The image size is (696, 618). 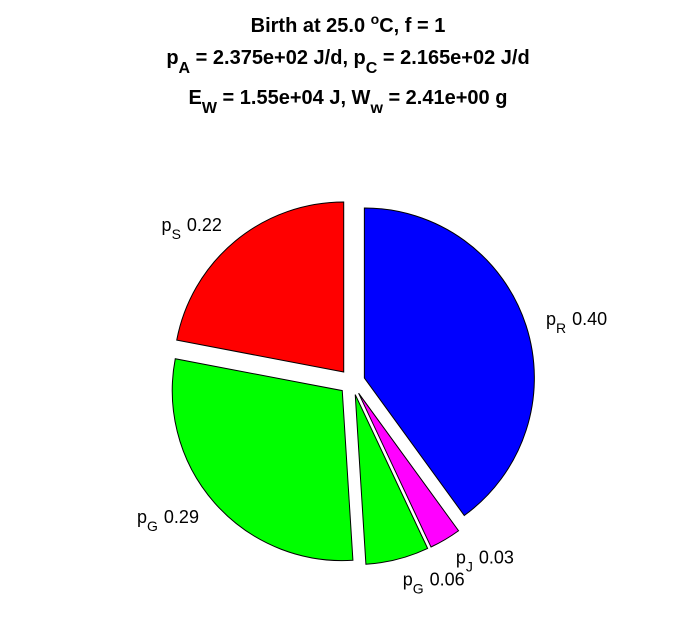 I want to click on label-value: 0.40, so click(x=589, y=319).